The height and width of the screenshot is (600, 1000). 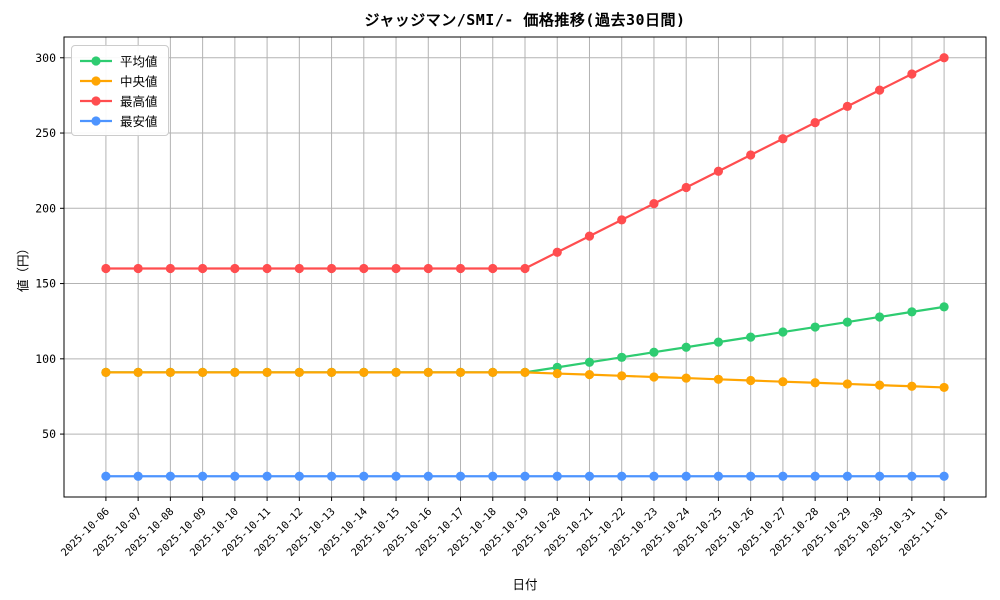 I want to click on legend-marker-min, so click(x=96, y=120).